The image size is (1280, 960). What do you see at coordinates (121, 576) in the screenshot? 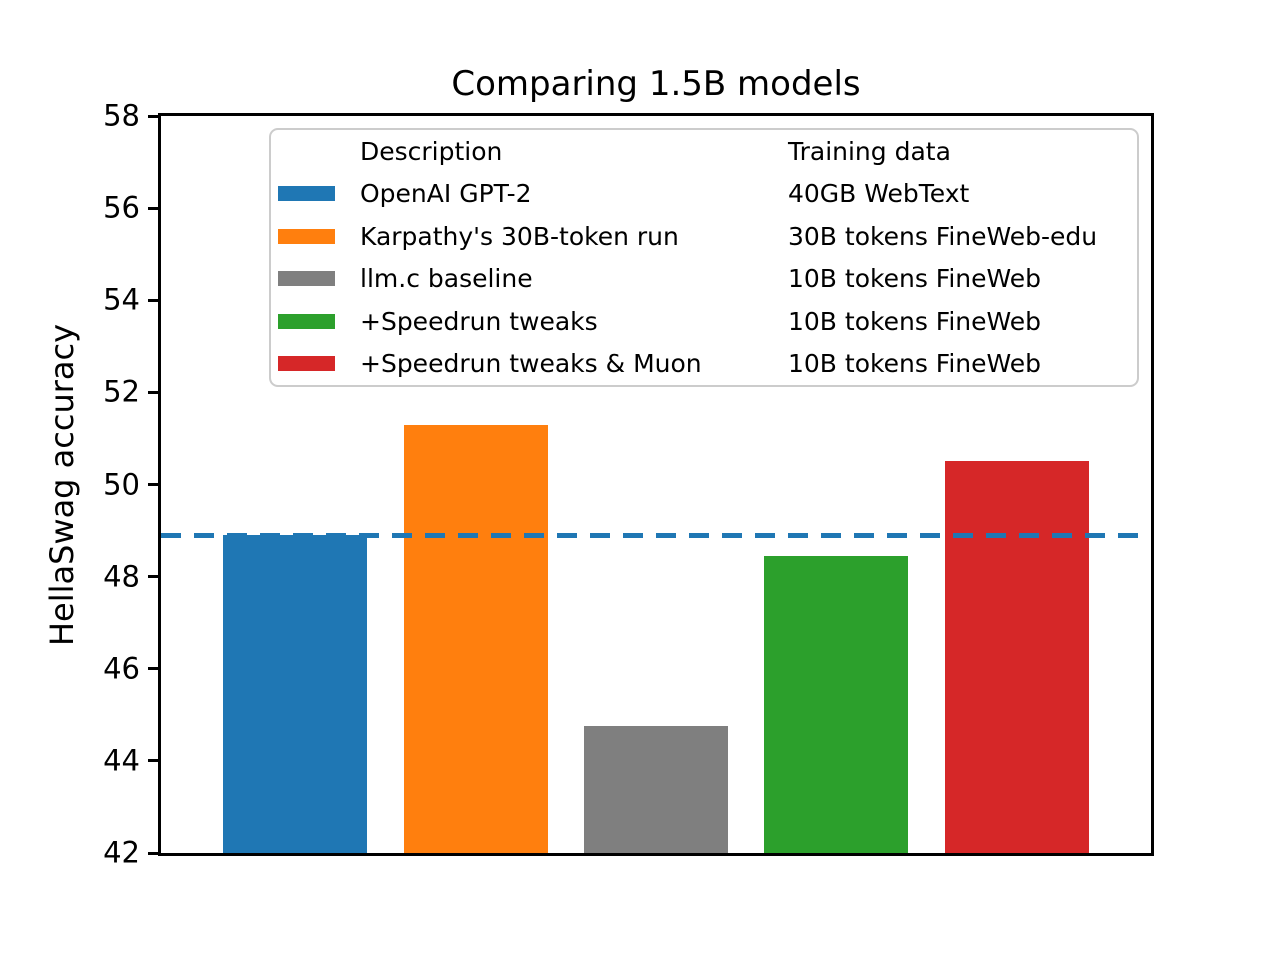
I see `y-tick-label-48: 48` at bounding box center [121, 576].